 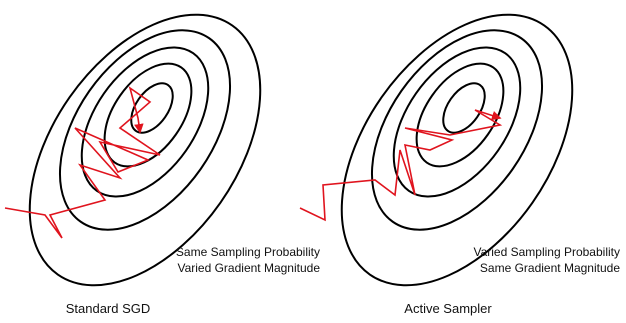 I want to click on sampling-note-line2: Same Gradient Magnitude, so click(x=550, y=268).